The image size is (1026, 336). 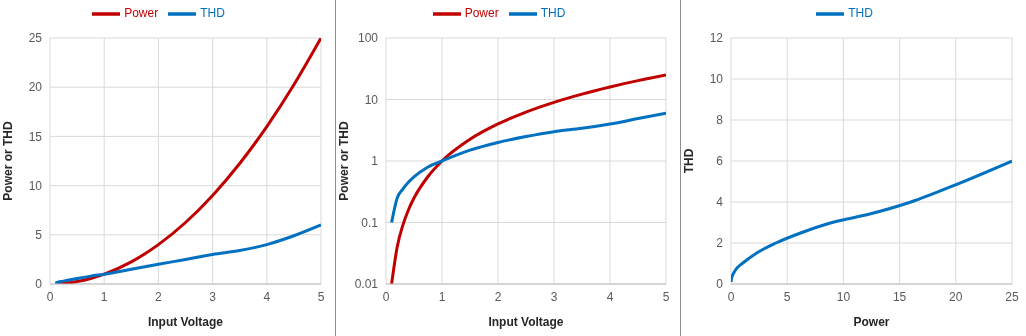 I want to click on x-tick-label: 10, so click(x=843, y=296).